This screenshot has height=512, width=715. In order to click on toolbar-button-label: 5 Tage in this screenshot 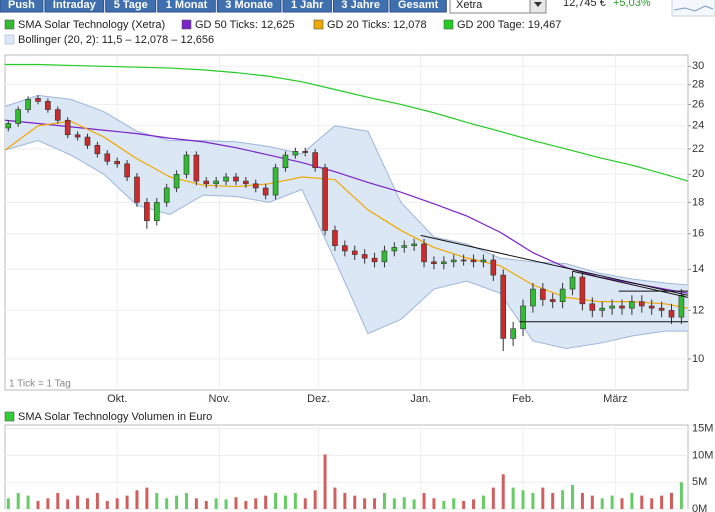, I will do `click(131, 5)`.